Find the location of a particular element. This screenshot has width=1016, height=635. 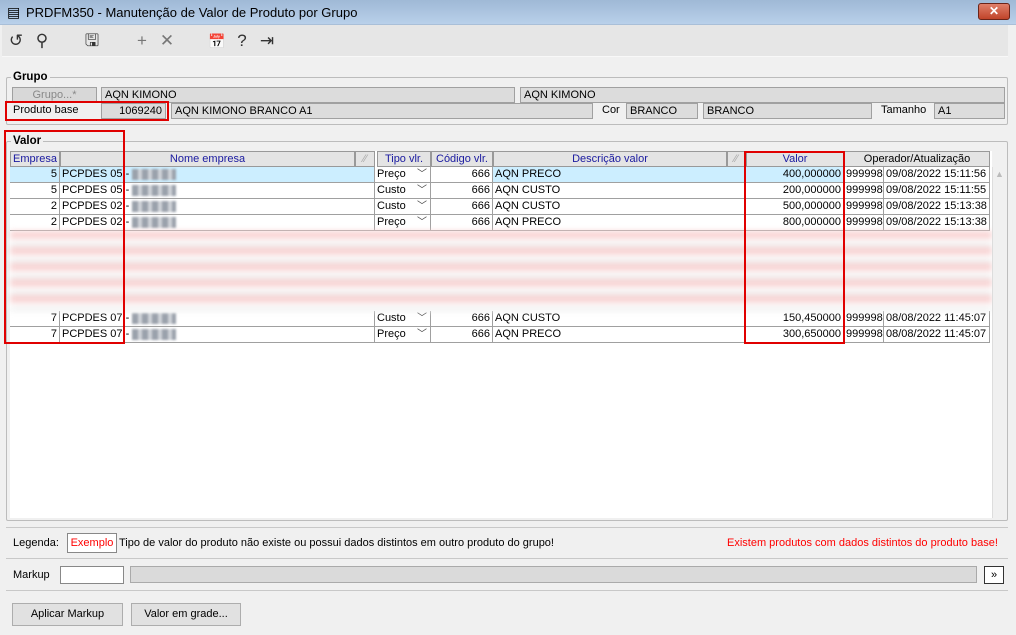

cell-text: 09/08/2022 15:11:55 is located at coordinates (936, 190).